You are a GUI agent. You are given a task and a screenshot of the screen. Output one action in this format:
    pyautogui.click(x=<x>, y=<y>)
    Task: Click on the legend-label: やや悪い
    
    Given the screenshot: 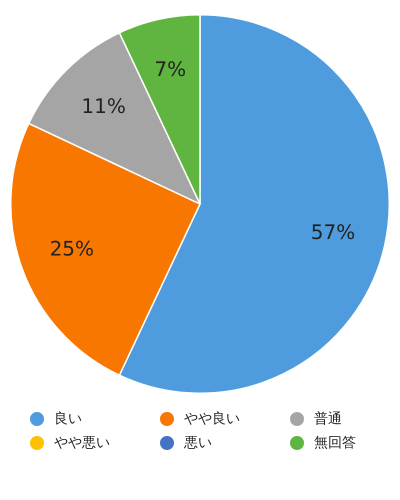 What is the action you would take?
    pyautogui.click(x=82, y=443)
    